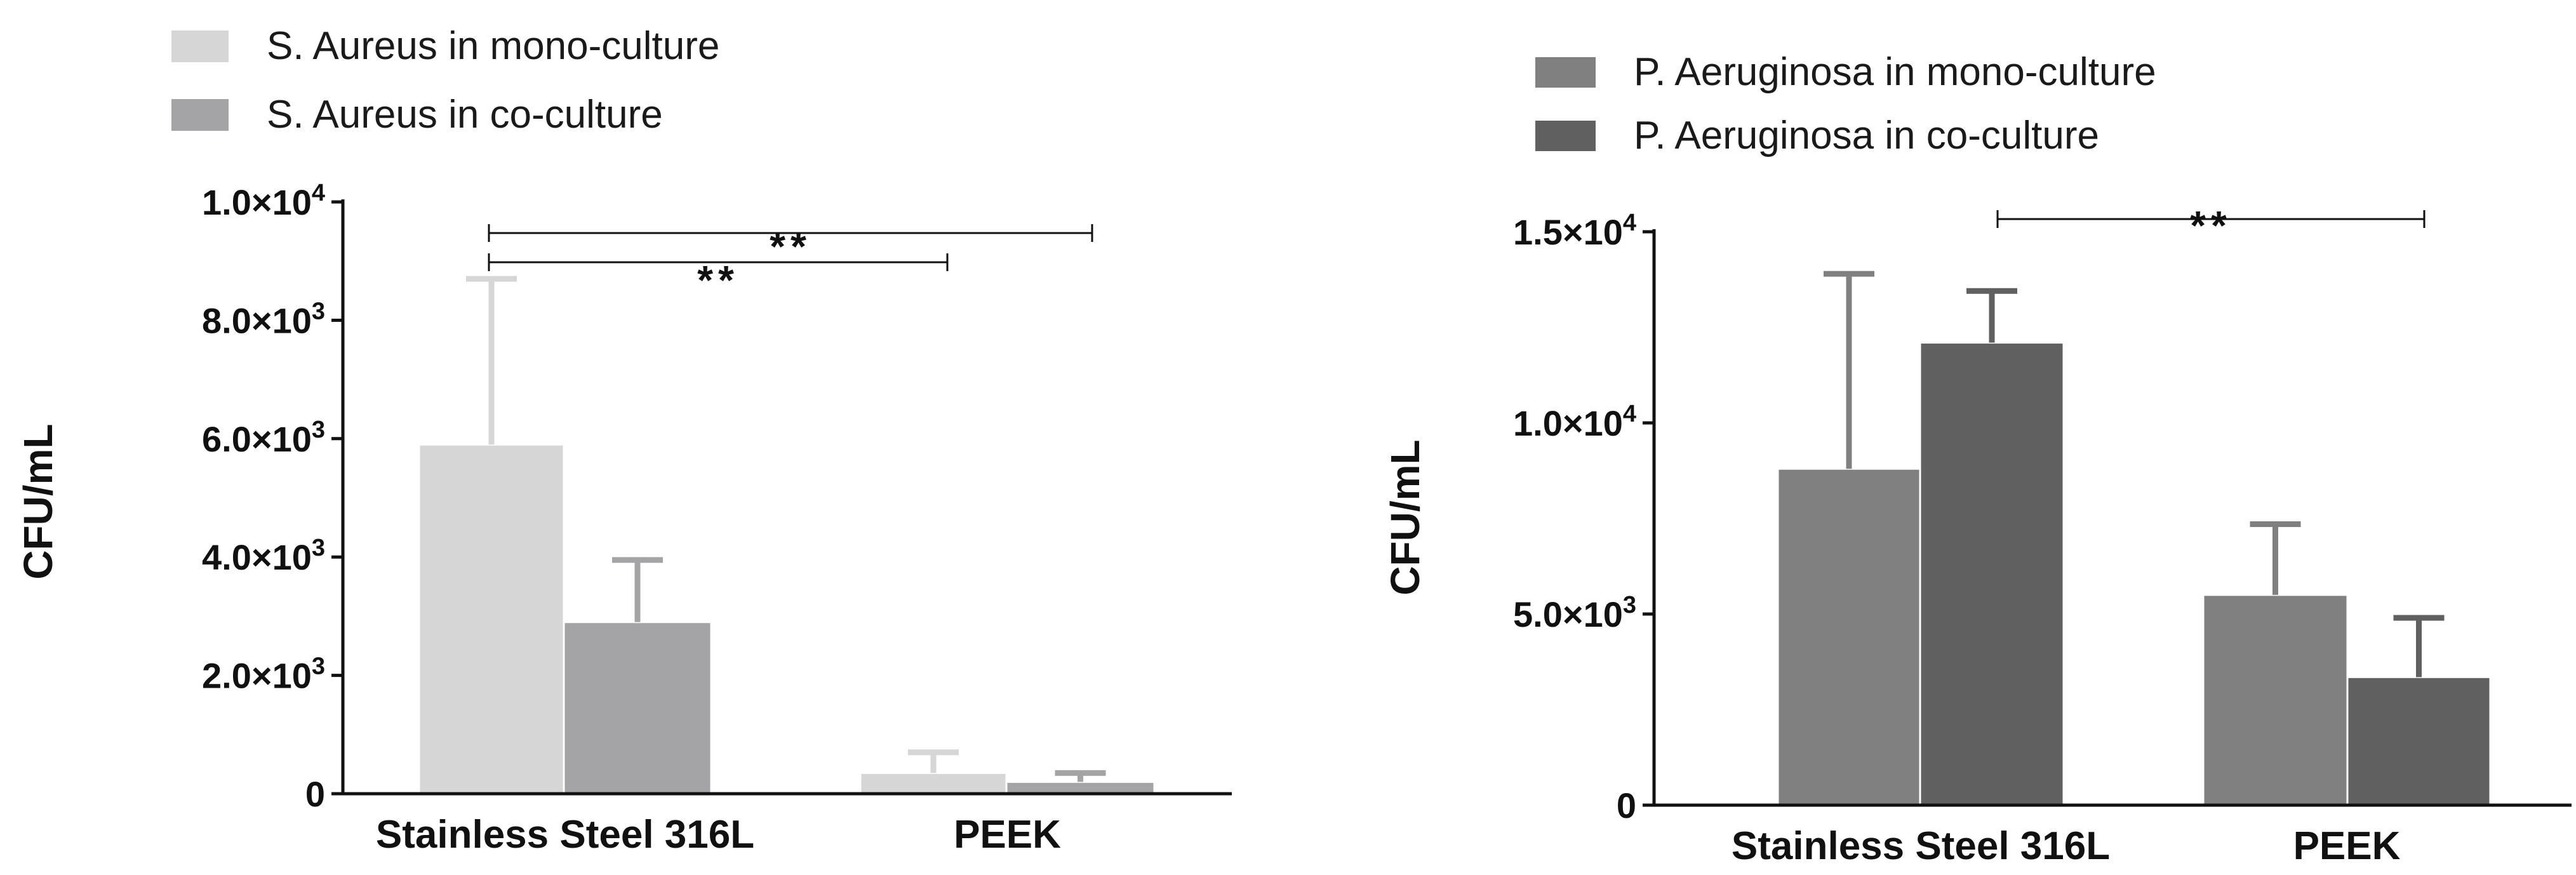 The height and width of the screenshot is (875, 2576). What do you see at coordinates (1895, 72) in the screenshot?
I see `legend-label: P. Aeruginosa in mono-culture` at bounding box center [1895, 72].